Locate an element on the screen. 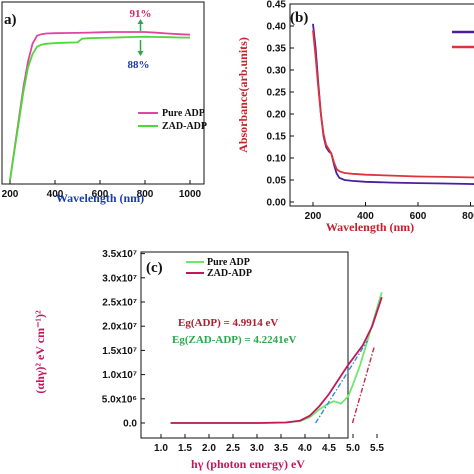  panel-a-annotation-91: 91% is located at coordinates (141, 14).